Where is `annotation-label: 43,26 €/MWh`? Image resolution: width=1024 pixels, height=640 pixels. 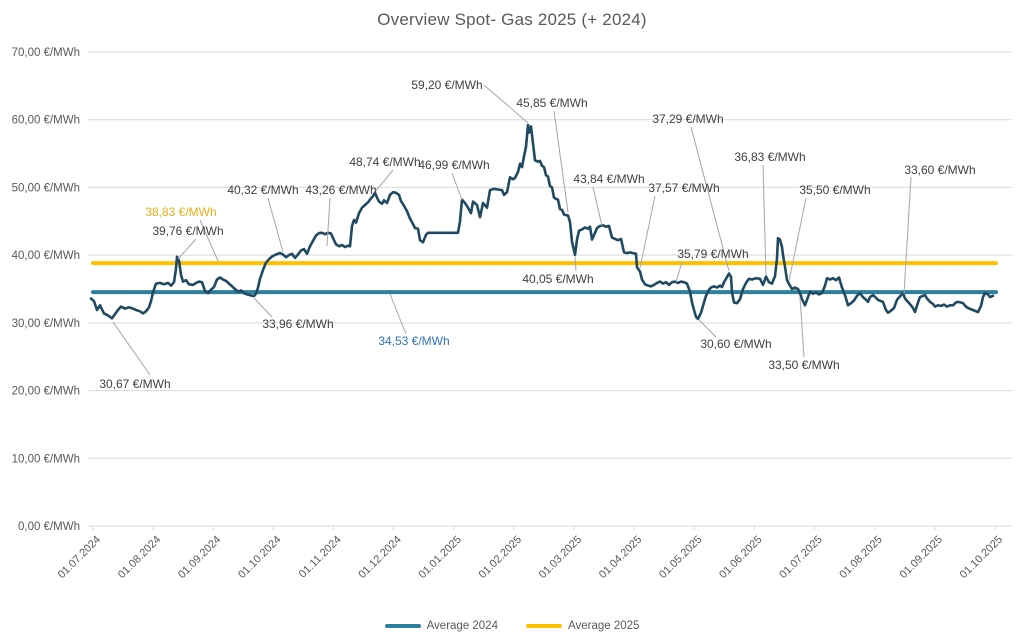 annotation-label: 43,26 €/MWh is located at coordinates (340, 190).